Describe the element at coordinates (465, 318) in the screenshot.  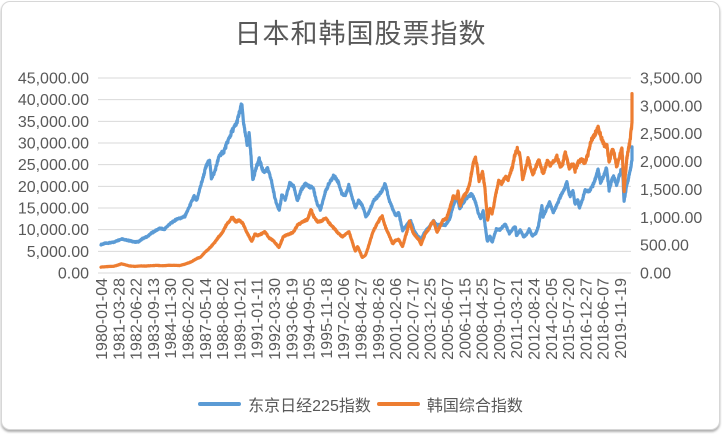
I see `x-axis-tick: 2006-11-15` at that location.